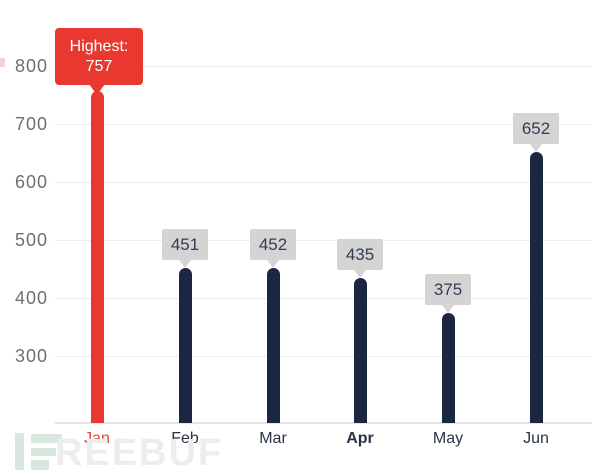 Image resolution: width=600 pixels, height=473 pixels. What do you see at coordinates (448, 308) in the screenshot?
I see `callout-pointer-may` at bounding box center [448, 308].